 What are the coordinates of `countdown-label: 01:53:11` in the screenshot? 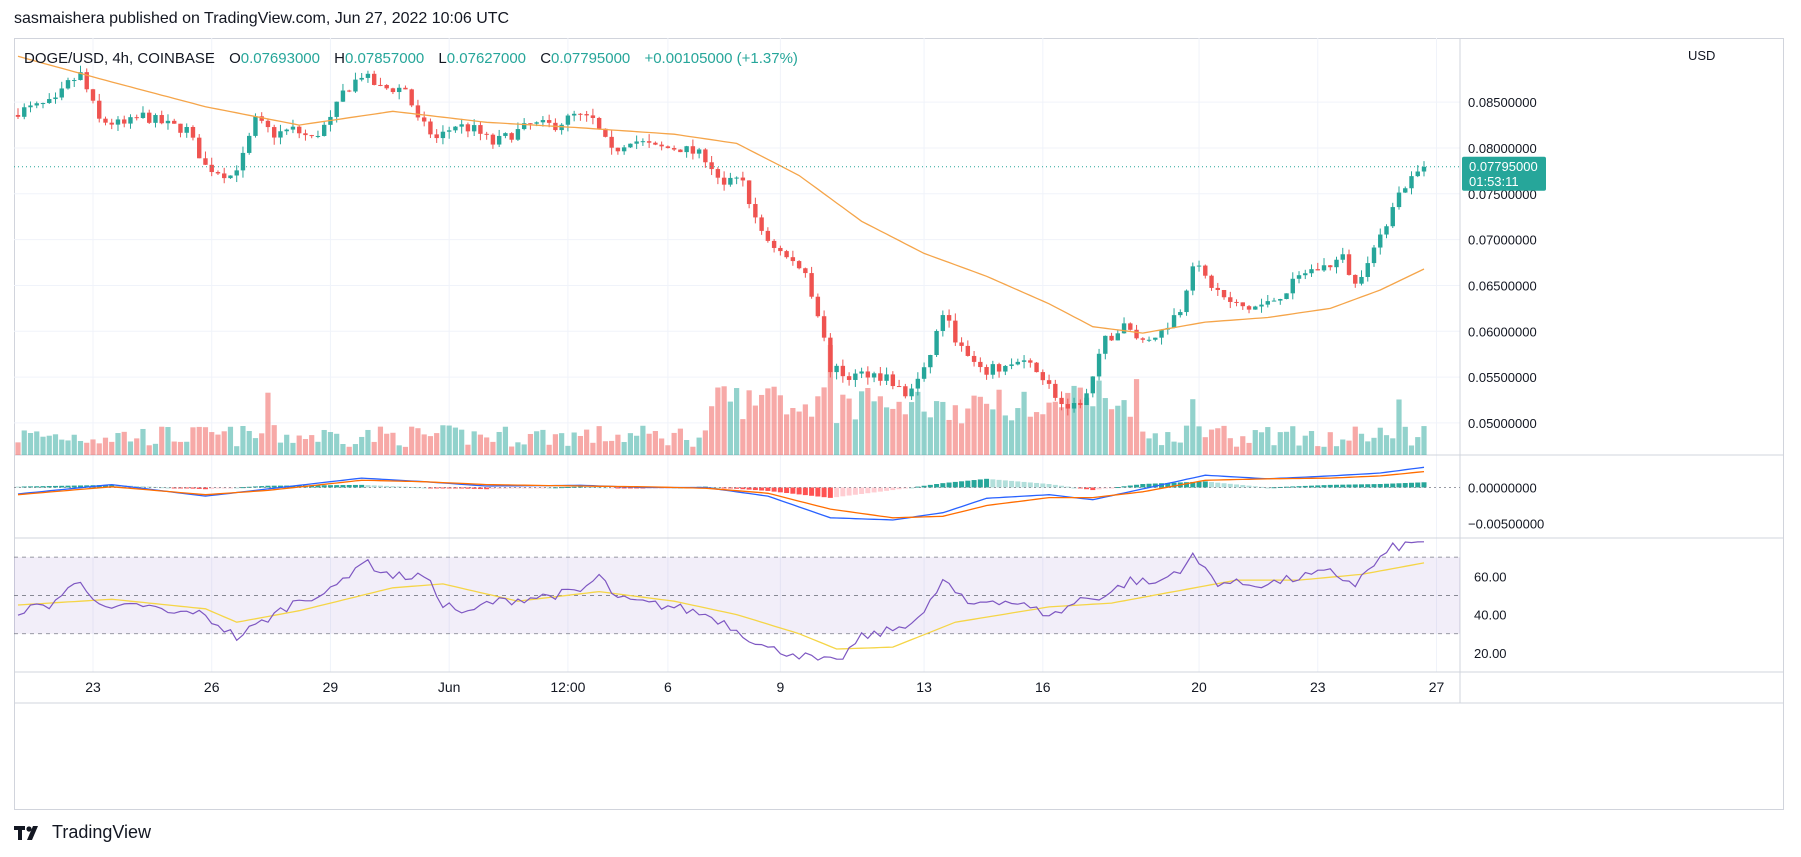 It's located at (1494, 181).